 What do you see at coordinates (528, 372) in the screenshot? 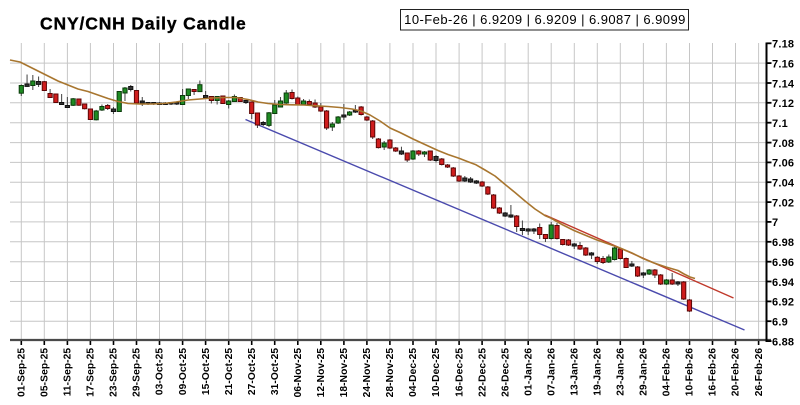
I see `svg-text: 01-Jan-26` at bounding box center [528, 372].